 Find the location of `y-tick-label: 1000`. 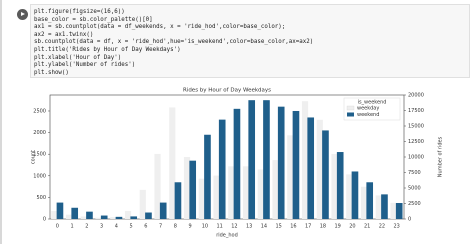

y-tick-label: 1000 is located at coordinates (39, 176).